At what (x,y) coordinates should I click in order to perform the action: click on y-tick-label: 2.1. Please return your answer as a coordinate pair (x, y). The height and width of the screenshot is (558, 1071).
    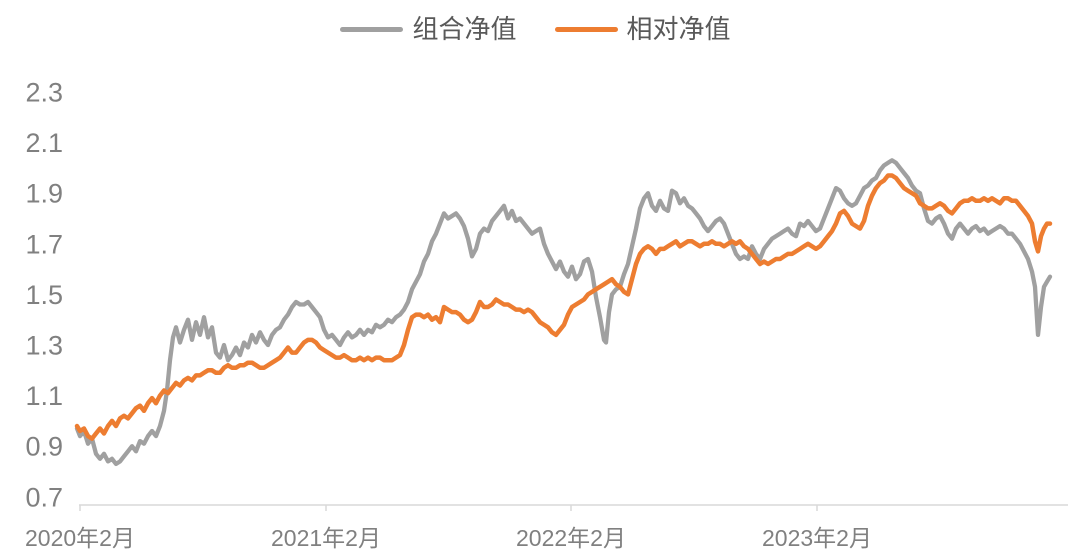
    Looking at the image, I should click on (44, 143).